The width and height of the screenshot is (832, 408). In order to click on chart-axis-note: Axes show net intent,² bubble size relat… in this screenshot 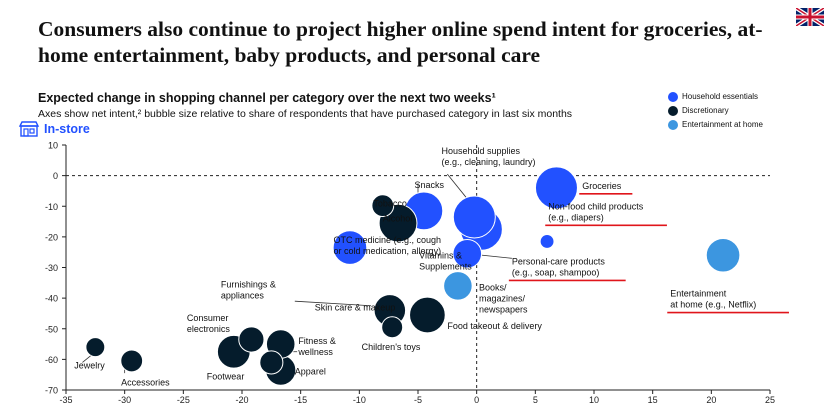, I will do `click(305, 114)`.